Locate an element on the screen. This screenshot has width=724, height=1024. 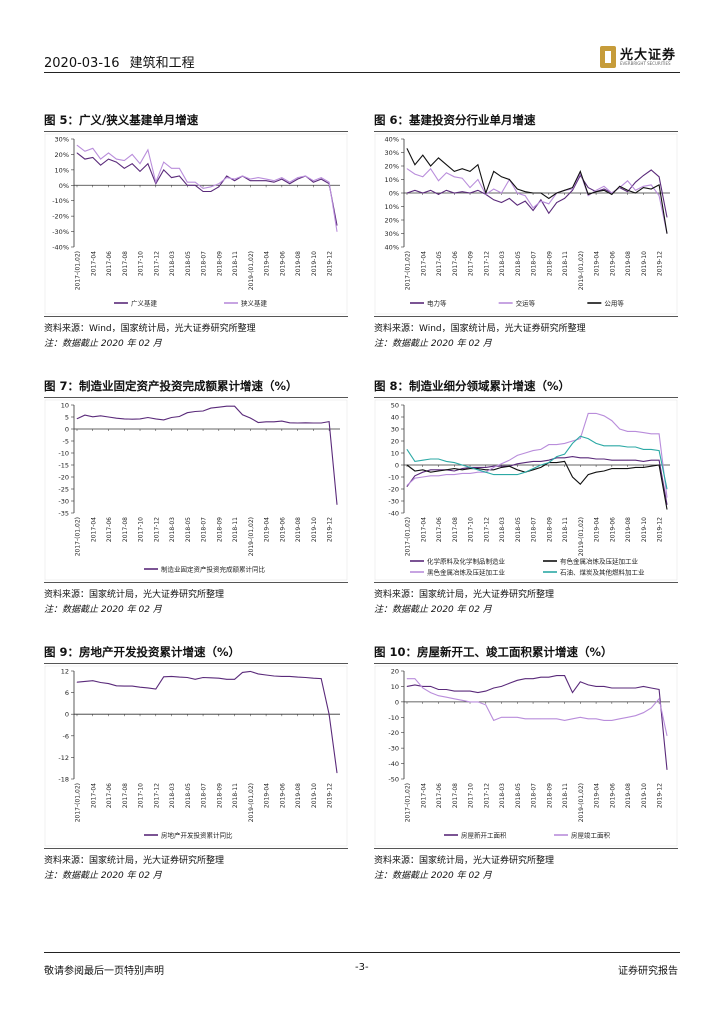
logo-text: 光大证券 is located at coordinates (648, 55).